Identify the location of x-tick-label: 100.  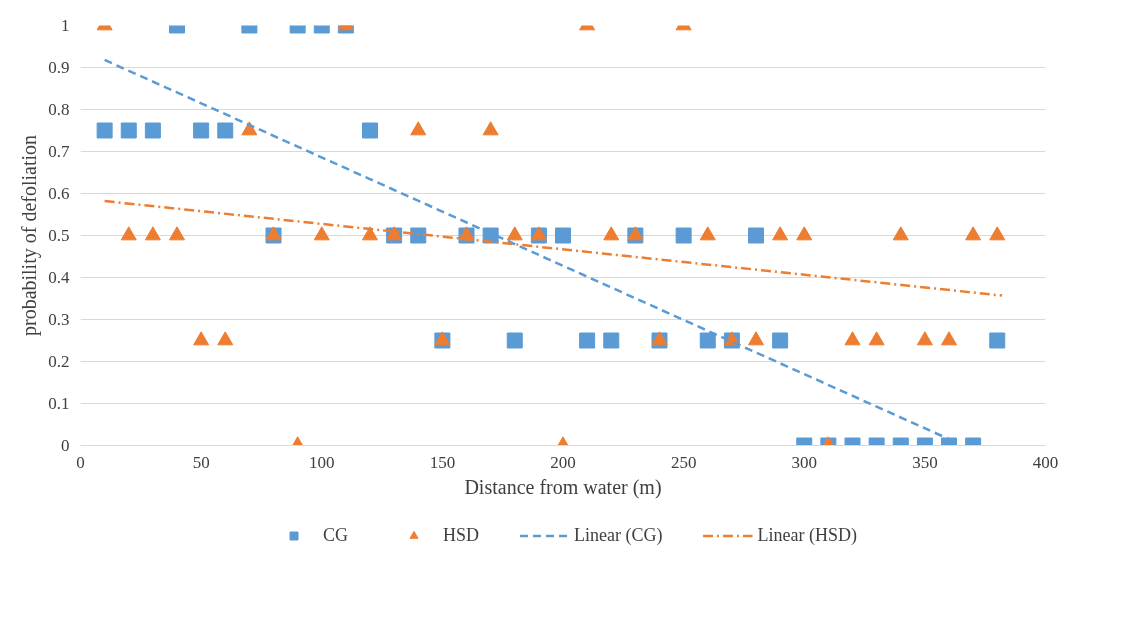
(322, 462).